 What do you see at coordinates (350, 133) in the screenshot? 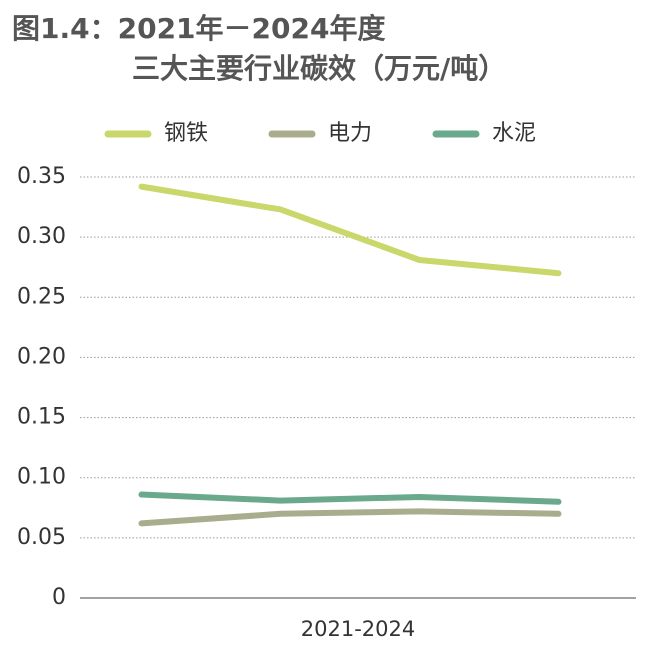
I see `legend-label: 电力` at bounding box center [350, 133].